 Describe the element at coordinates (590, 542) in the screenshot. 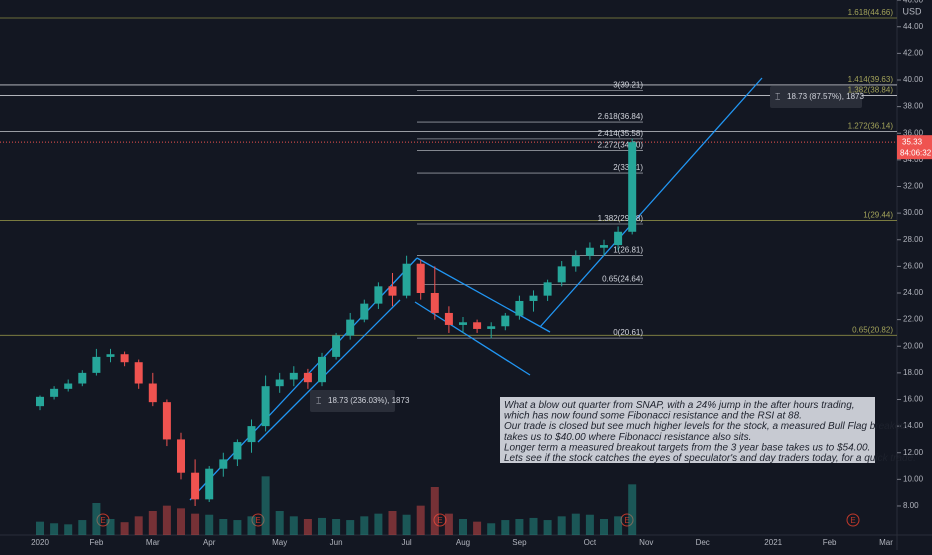

I see `x-tick-label: Oct` at that location.